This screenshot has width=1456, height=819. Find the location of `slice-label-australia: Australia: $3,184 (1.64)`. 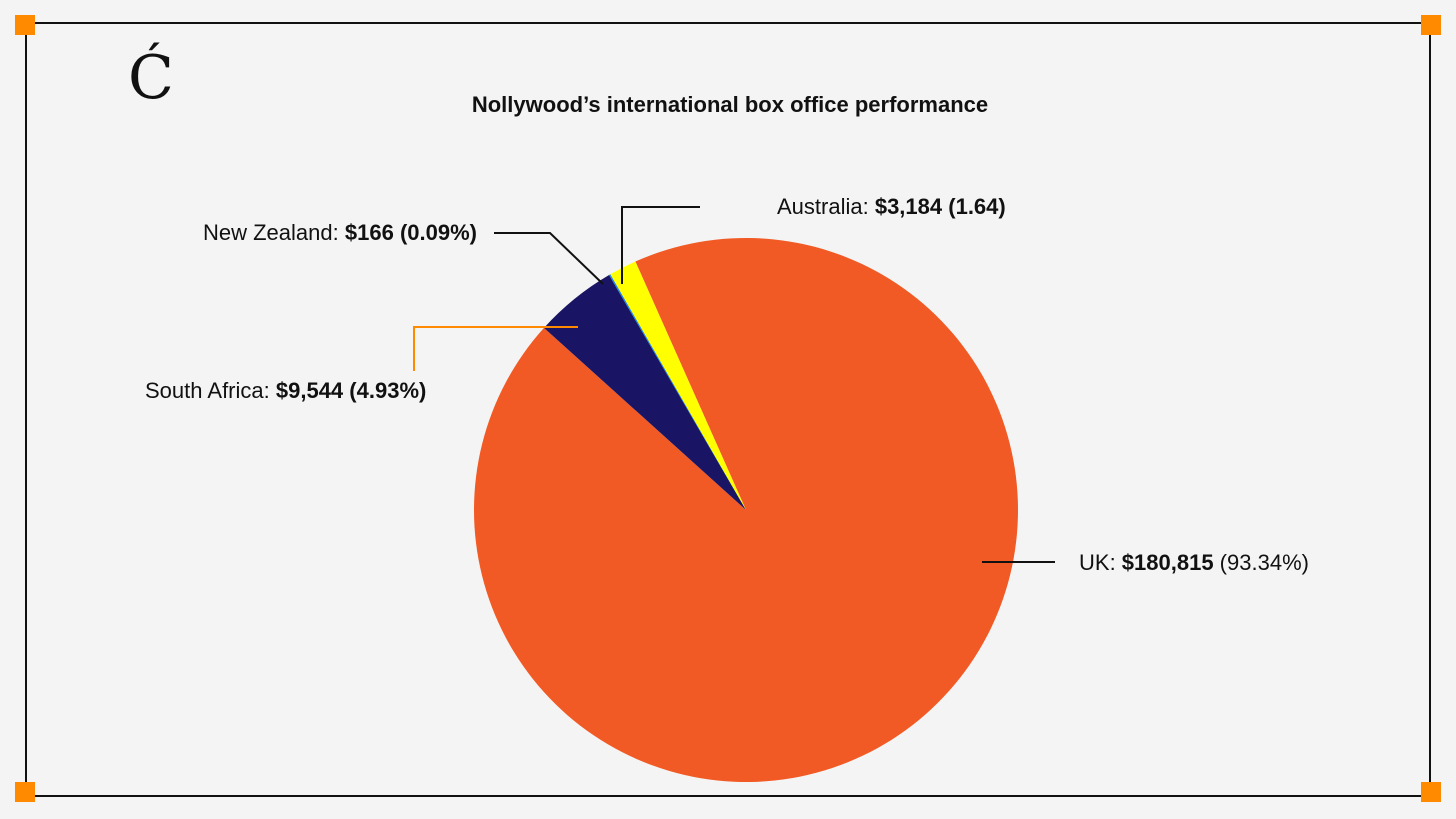

slice-label-australia: Australia: $3,184 (1.64) is located at coordinates (891, 206).